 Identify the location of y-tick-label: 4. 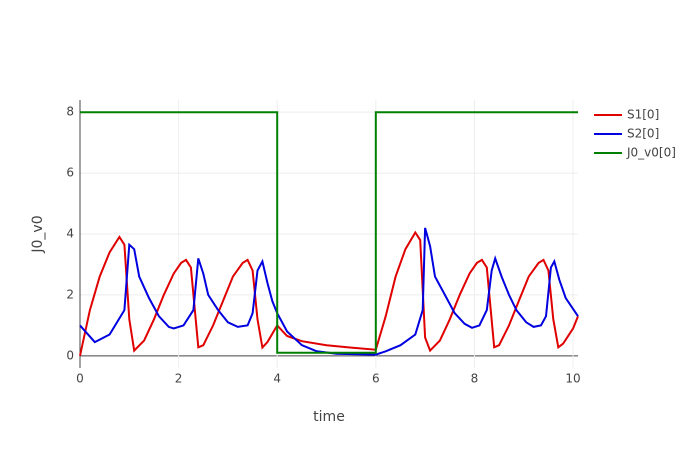
(70, 234).